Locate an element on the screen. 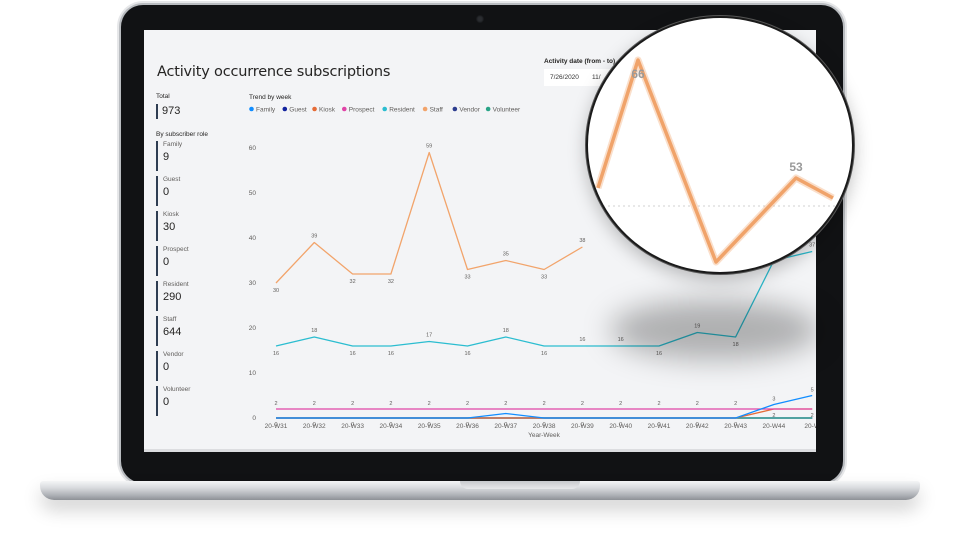  y-tick-label: 50 is located at coordinates (253, 193).